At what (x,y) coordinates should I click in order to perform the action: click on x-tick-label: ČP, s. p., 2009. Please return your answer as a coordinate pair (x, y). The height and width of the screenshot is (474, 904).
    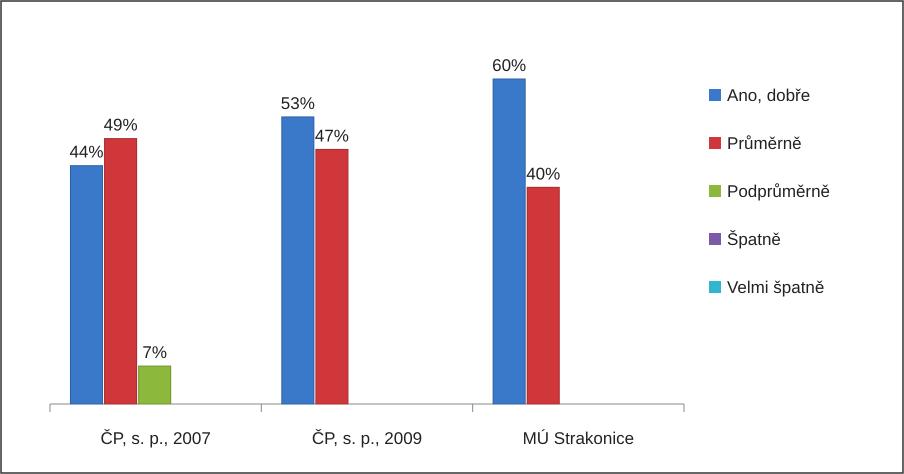
    Looking at the image, I should click on (367, 438).